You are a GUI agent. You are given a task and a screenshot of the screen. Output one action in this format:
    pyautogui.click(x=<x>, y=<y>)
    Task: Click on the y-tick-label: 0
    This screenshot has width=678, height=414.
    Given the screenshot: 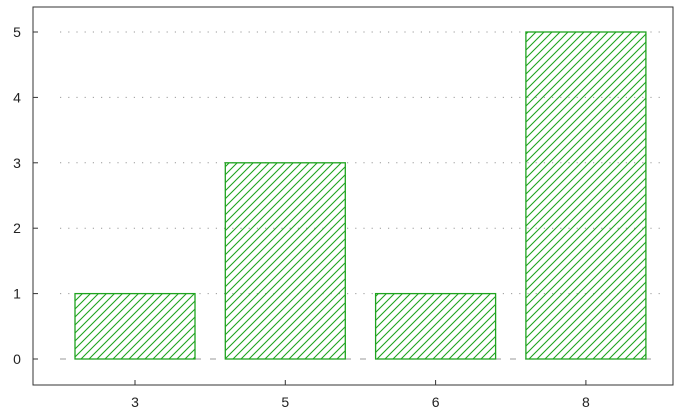 What is the action you would take?
    pyautogui.click(x=17, y=359)
    